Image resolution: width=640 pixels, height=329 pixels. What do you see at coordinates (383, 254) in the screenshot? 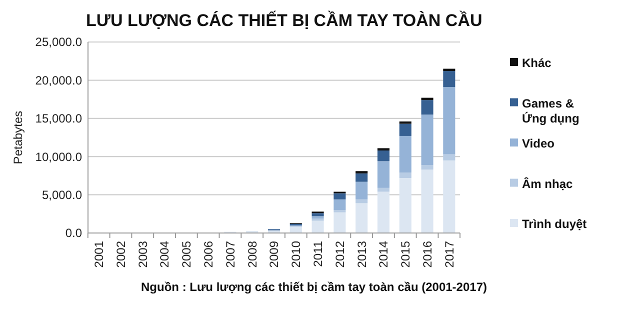
I see `x-tick-label: 2014` at bounding box center [383, 254].